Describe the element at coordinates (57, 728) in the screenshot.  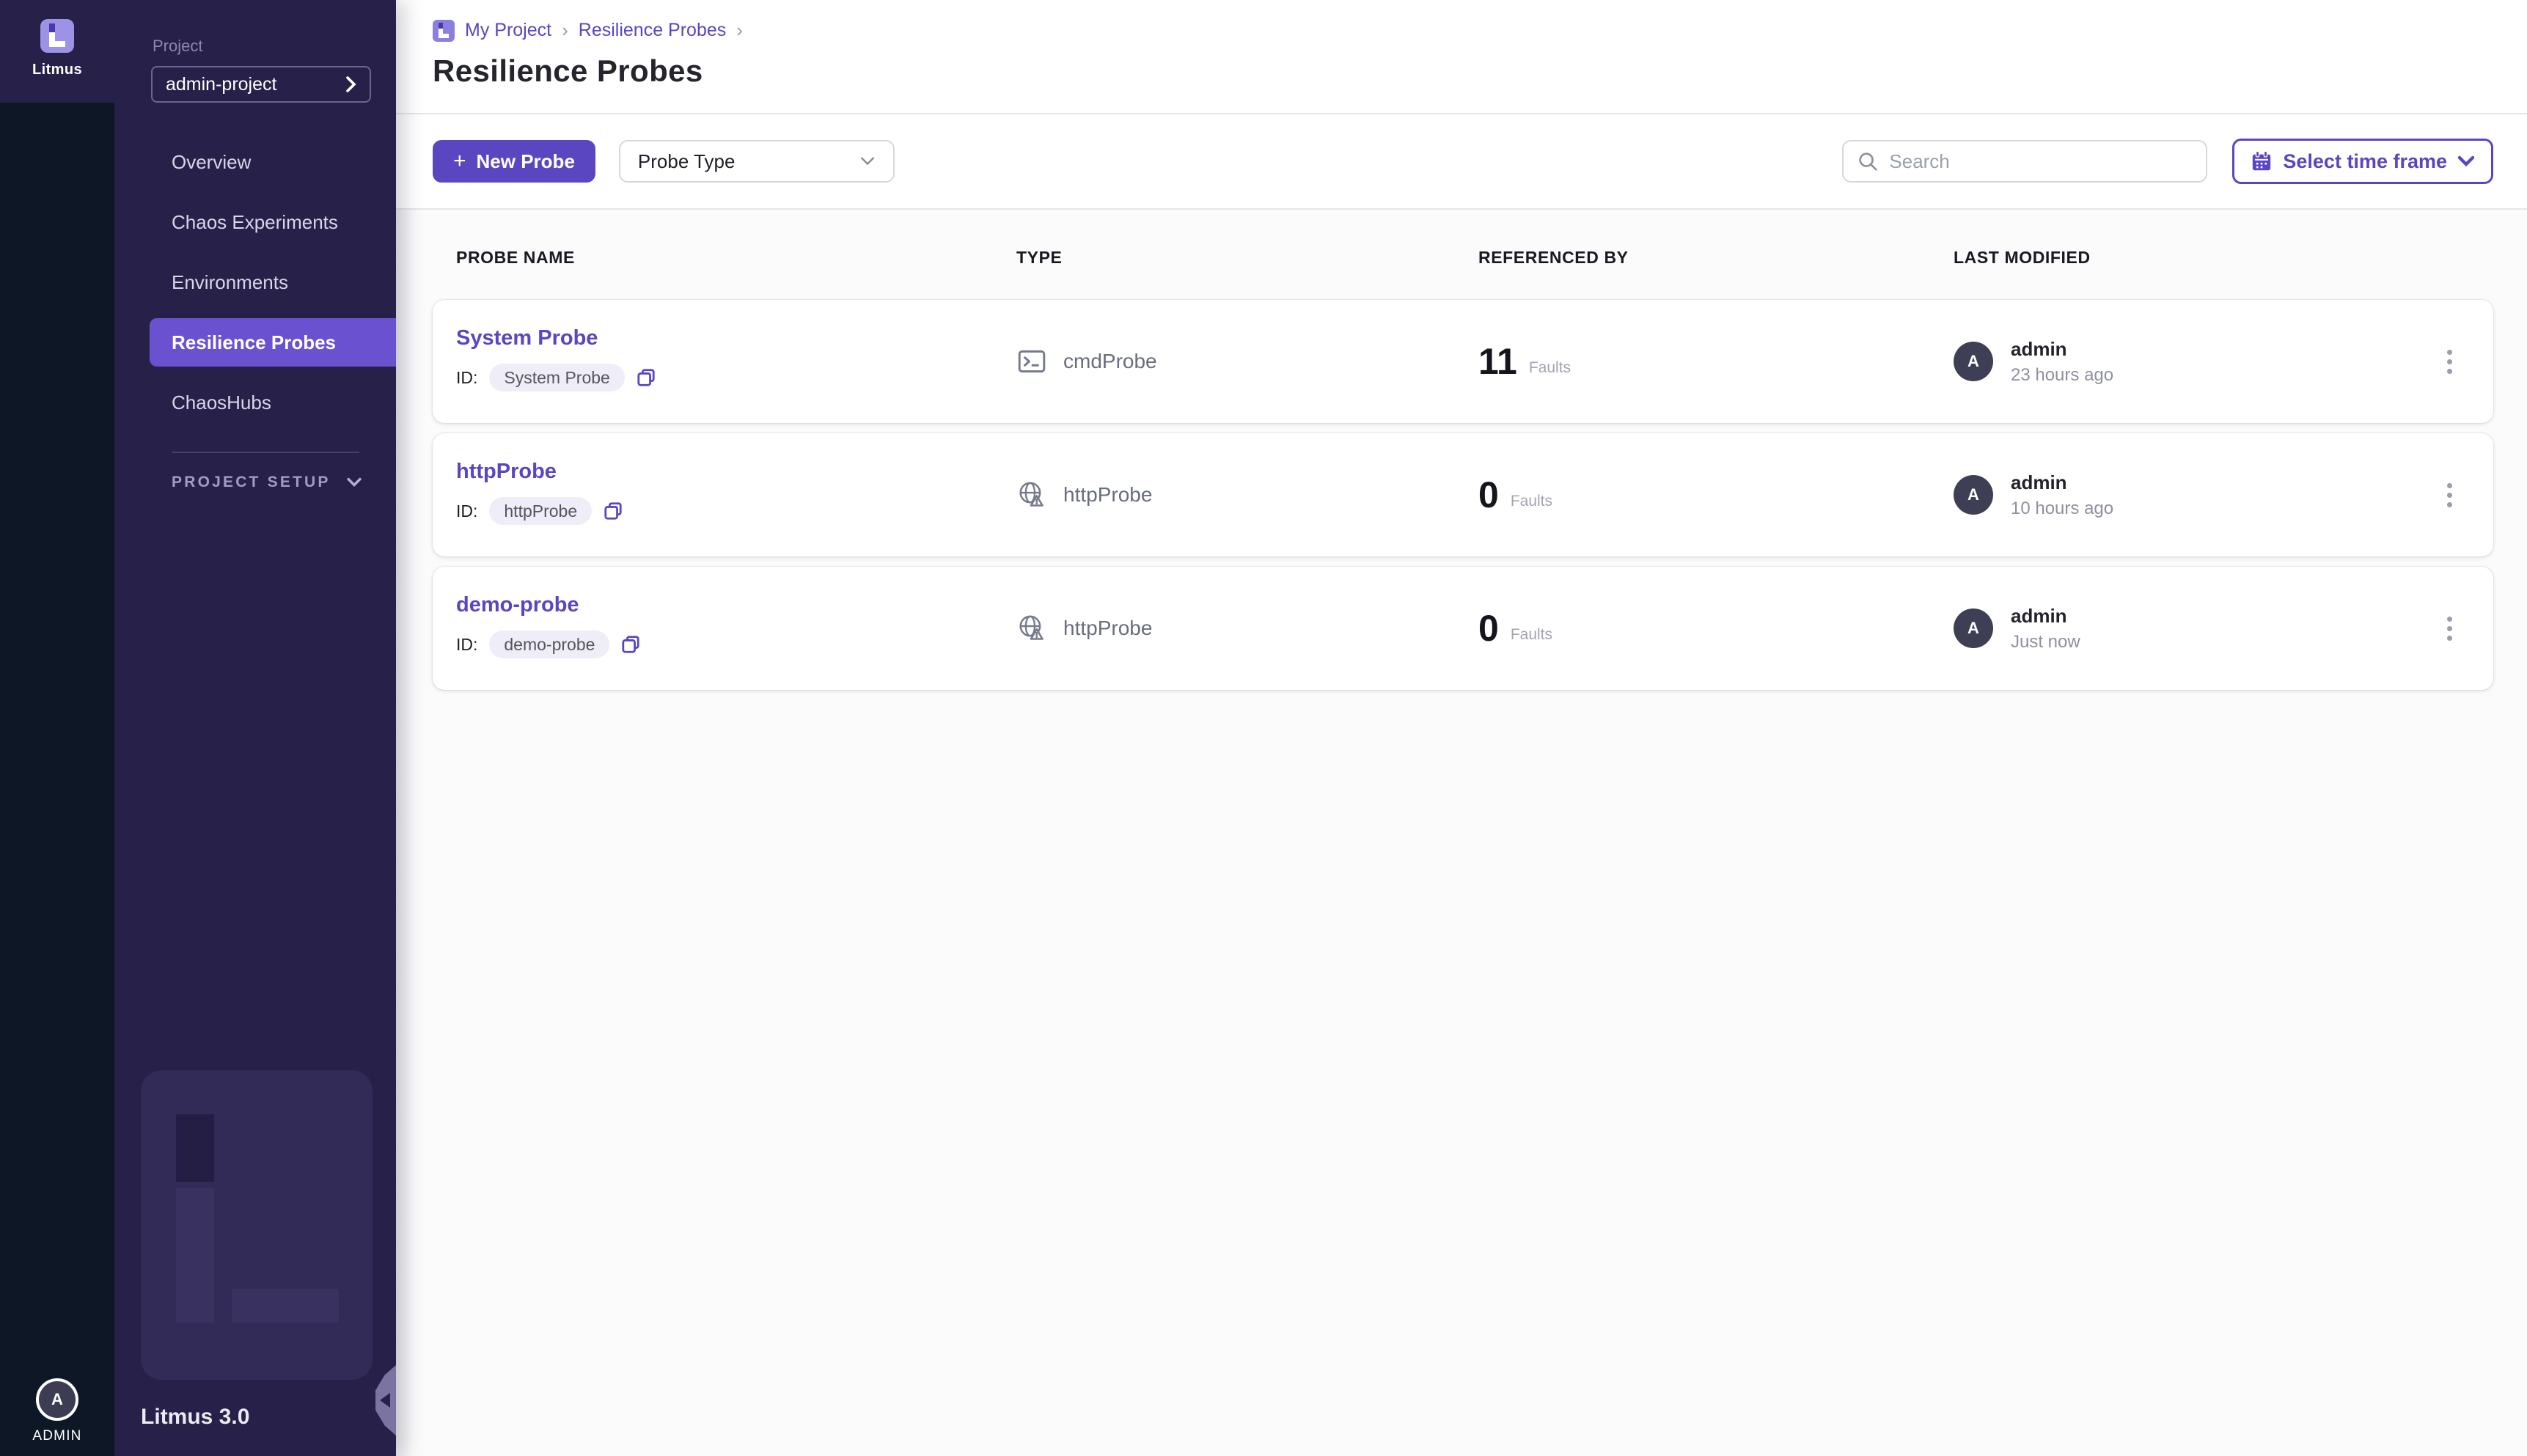
I see `sidebar-rail: Litmus A ADMIN` at that location.